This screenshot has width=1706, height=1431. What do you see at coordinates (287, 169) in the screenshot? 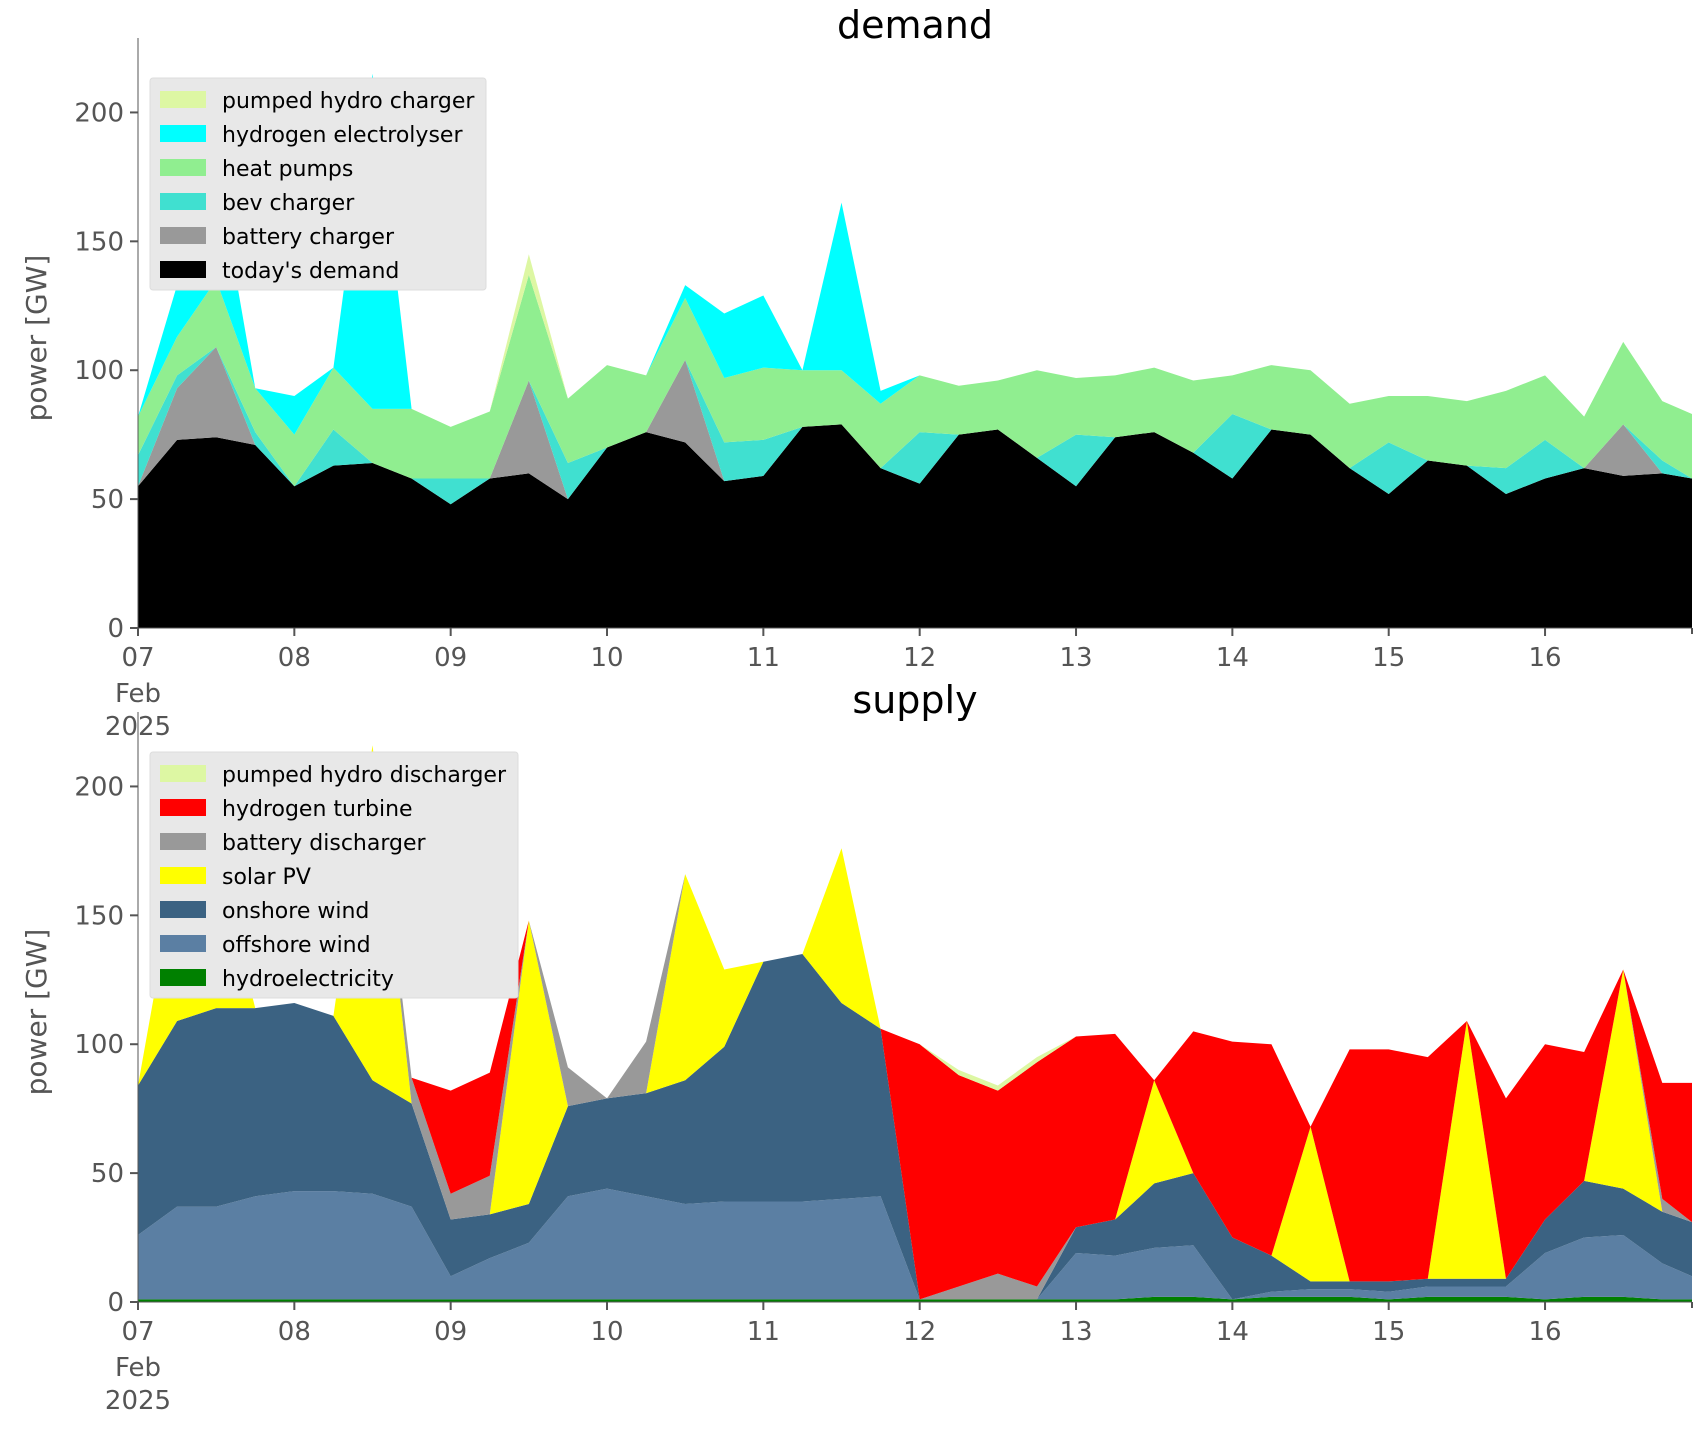
I see `legend-label: heat pumps` at bounding box center [287, 169].